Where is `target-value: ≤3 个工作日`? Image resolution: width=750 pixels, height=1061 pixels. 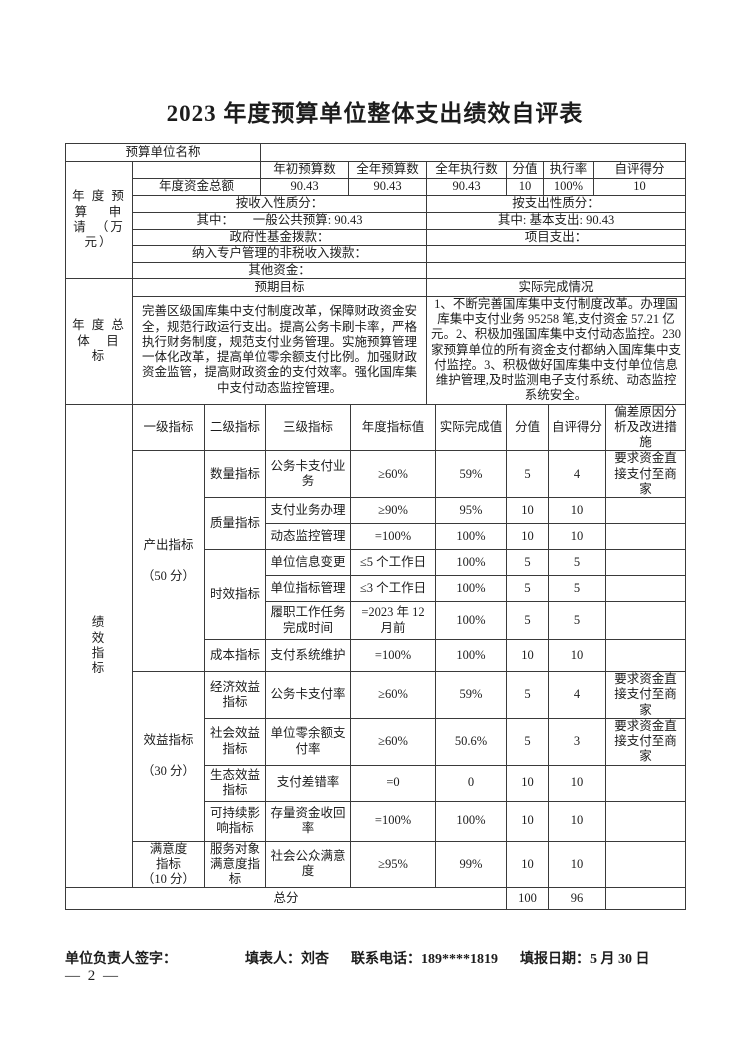
target-value: ≤3 个工作日 is located at coordinates (393, 588).